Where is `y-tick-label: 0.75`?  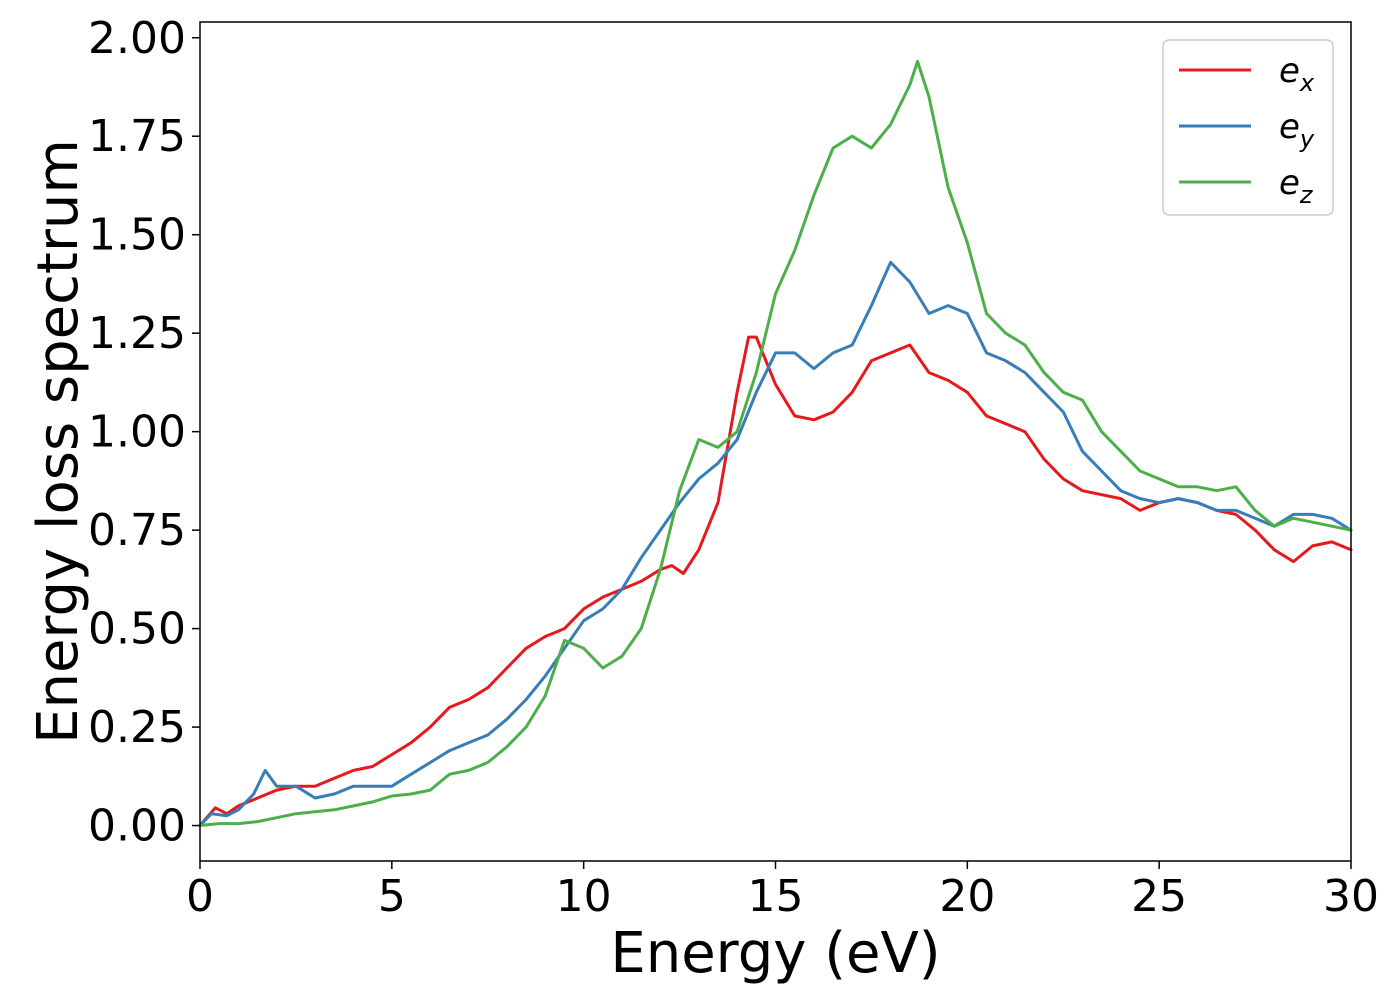 y-tick-label: 0.75 is located at coordinates (137, 530).